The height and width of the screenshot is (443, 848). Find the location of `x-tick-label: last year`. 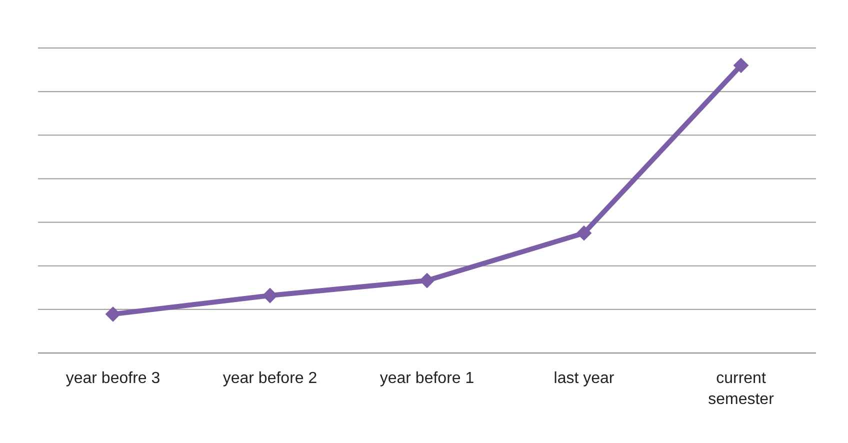

x-tick-label: last year is located at coordinates (584, 378).